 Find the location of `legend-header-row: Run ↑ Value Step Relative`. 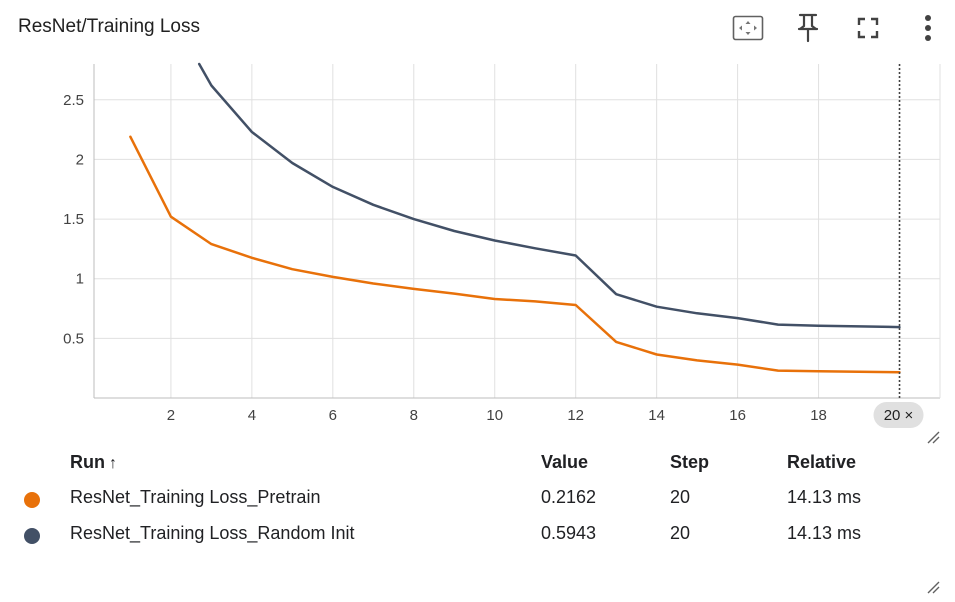

legend-header-row: Run ↑ Value Step Relative is located at coordinates (477, 463).